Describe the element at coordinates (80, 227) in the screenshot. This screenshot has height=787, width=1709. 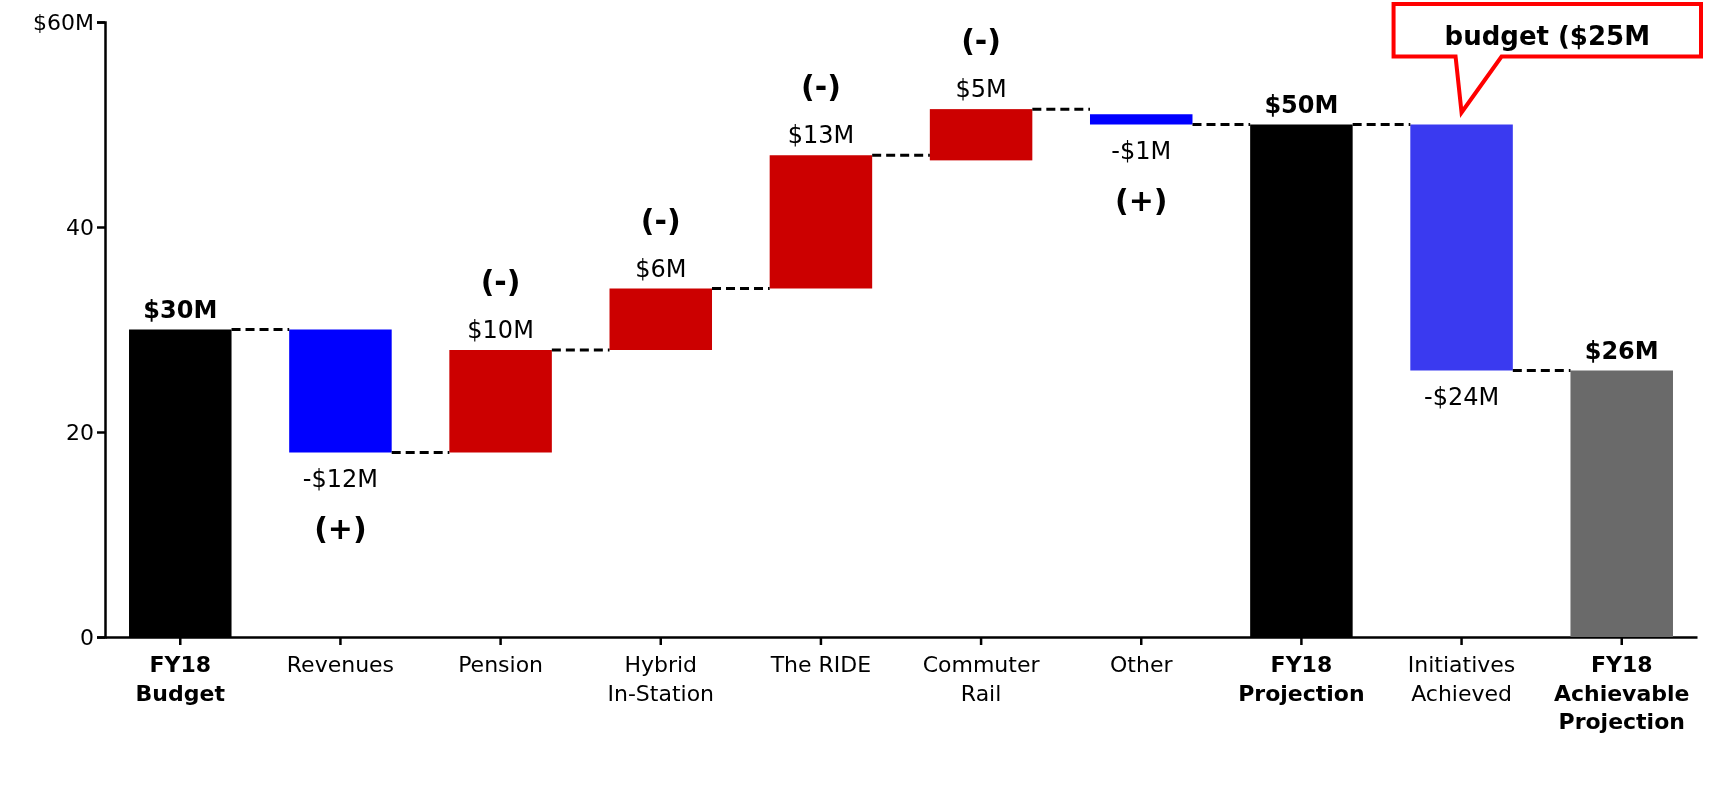
I see `y-tick-label: 40` at that location.